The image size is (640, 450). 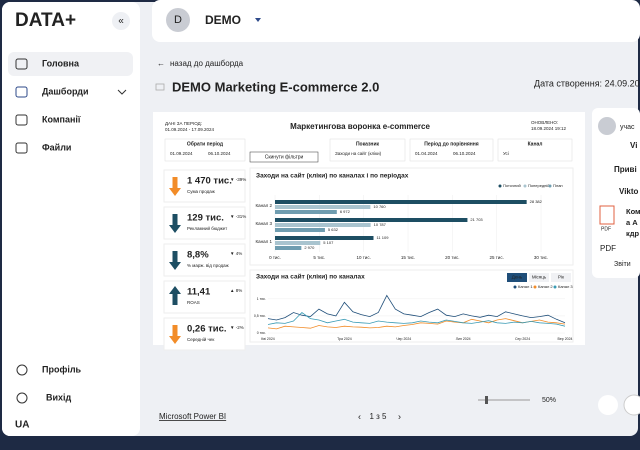 What do you see at coordinates (625, 169) in the screenshot?
I see `greeting: Приві` at bounding box center [625, 169].